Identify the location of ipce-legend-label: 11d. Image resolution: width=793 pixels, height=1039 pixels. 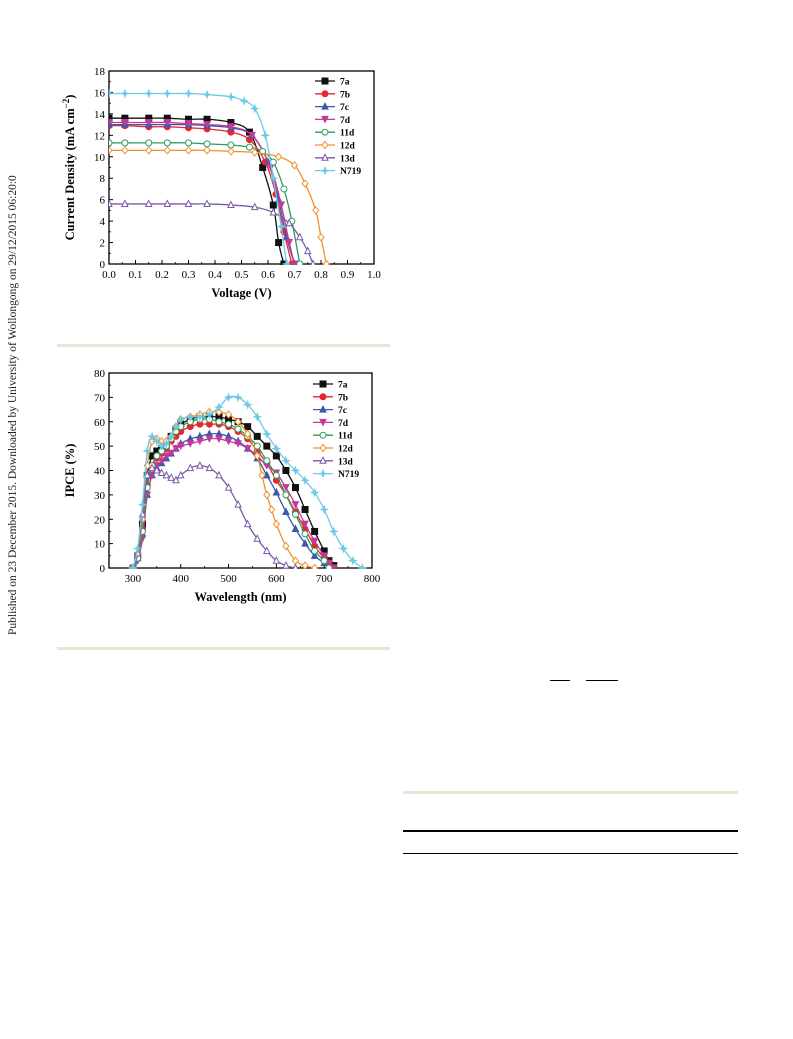
(345, 437).